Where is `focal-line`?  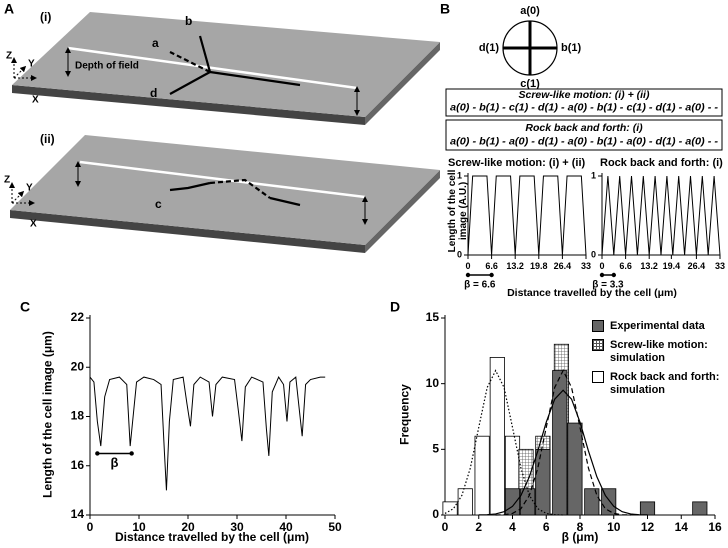 focal-line is located at coordinates (222, 179).